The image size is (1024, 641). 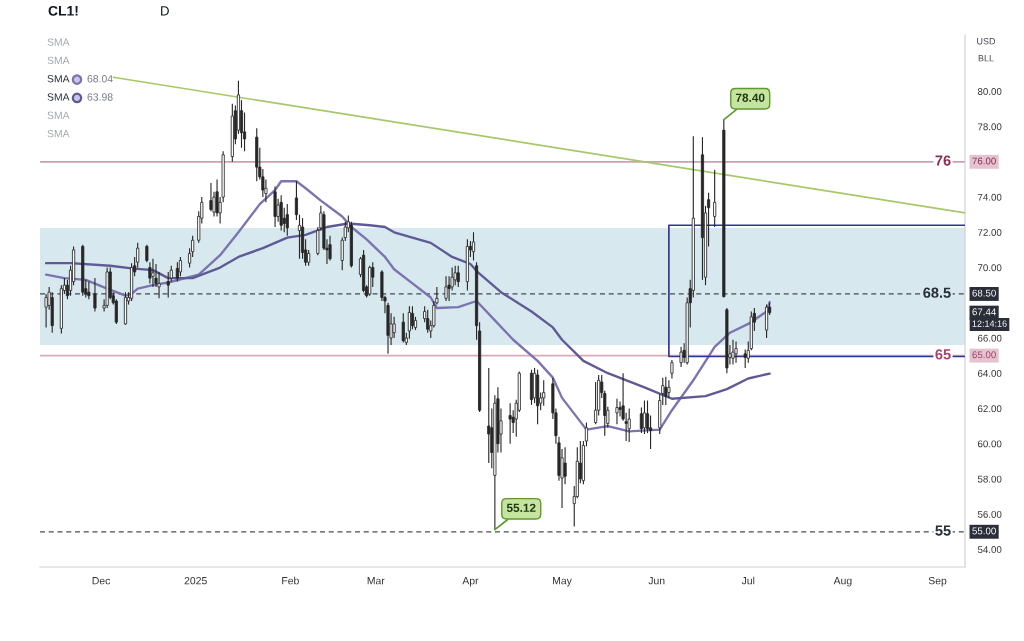 What do you see at coordinates (984, 312) in the screenshot?
I see `text: 67.44` at bounding box center [984, 312].